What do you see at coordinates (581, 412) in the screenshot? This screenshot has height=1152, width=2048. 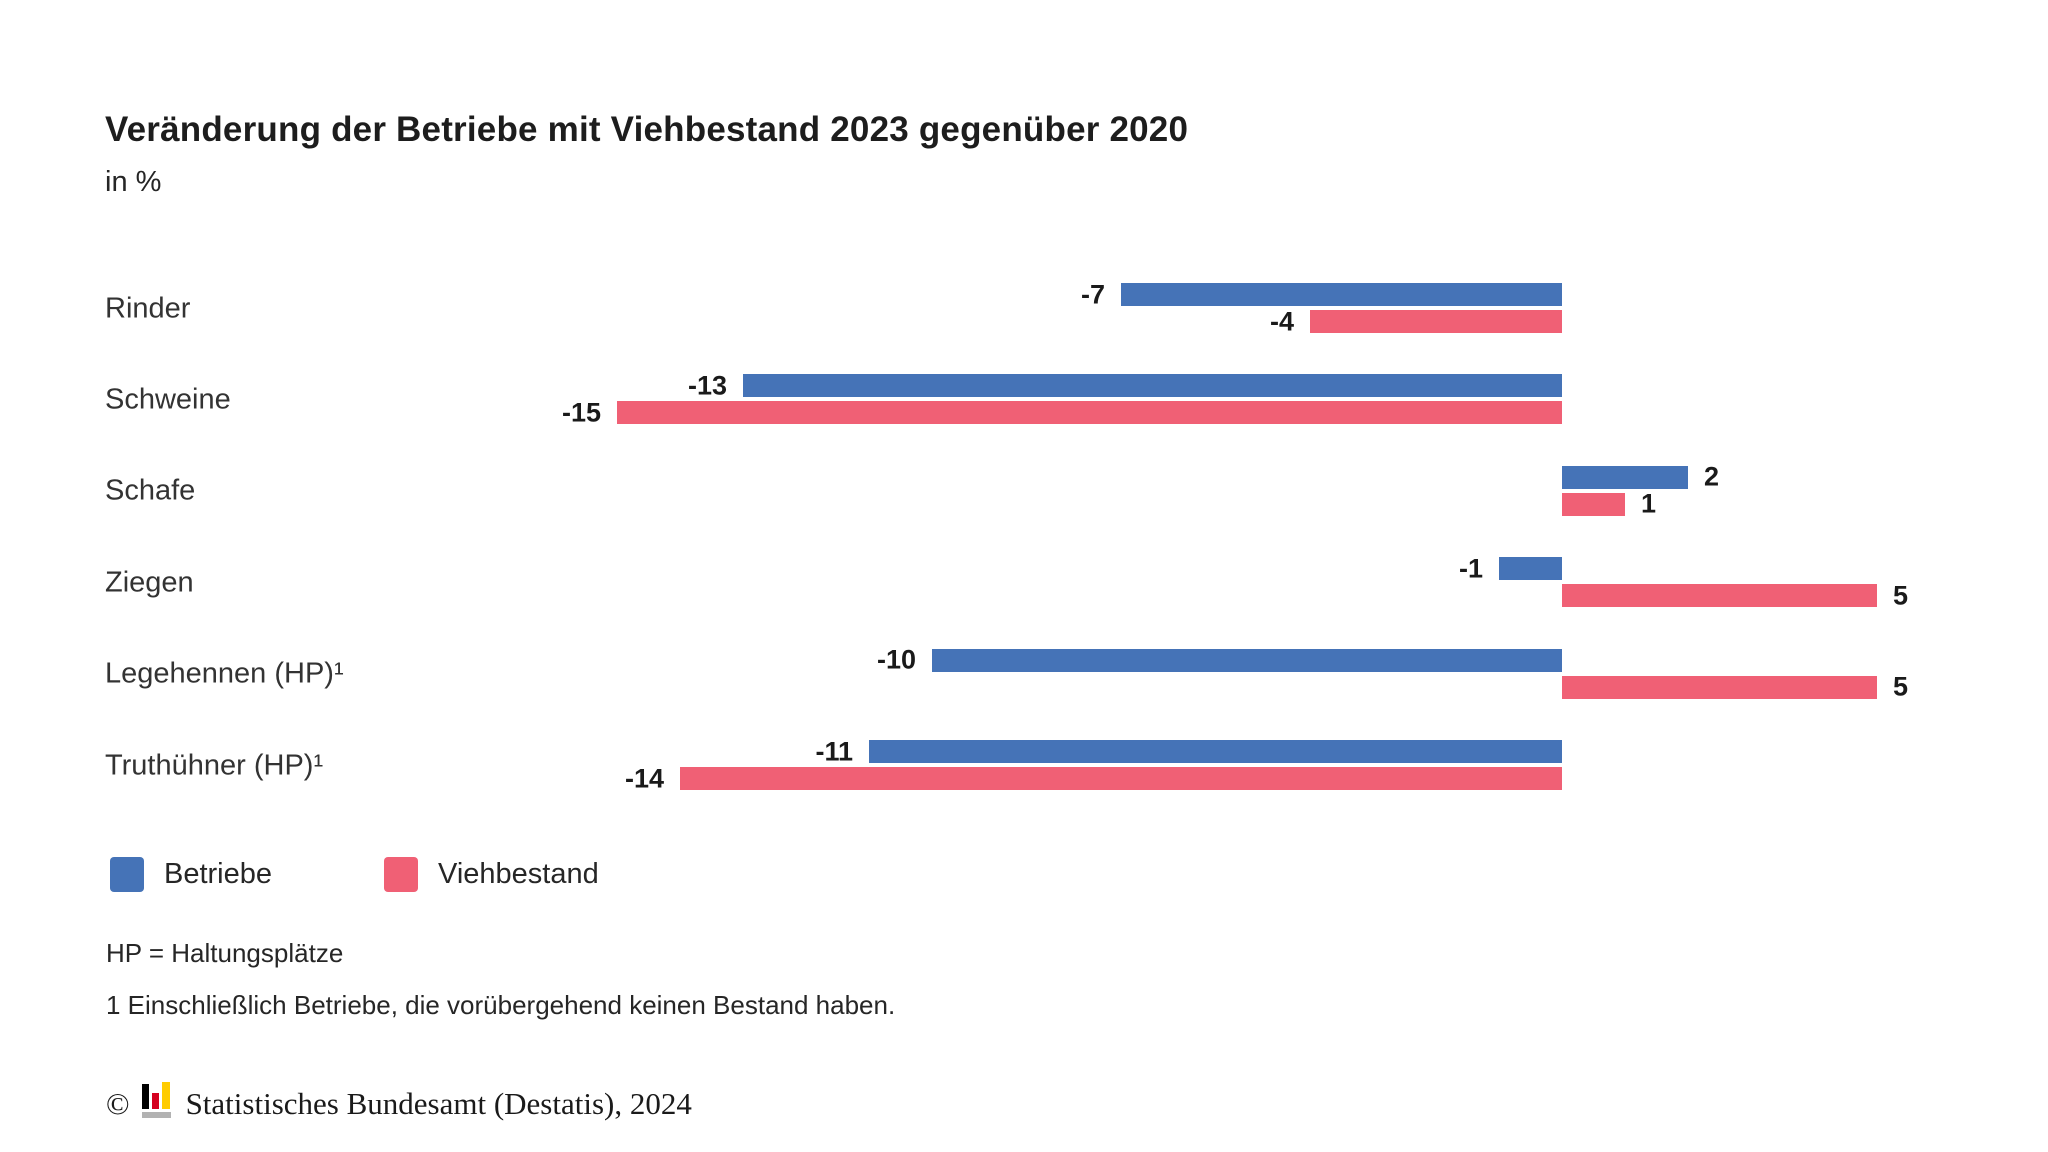 I see `value-label: -15` at bounding box center [581, 412].